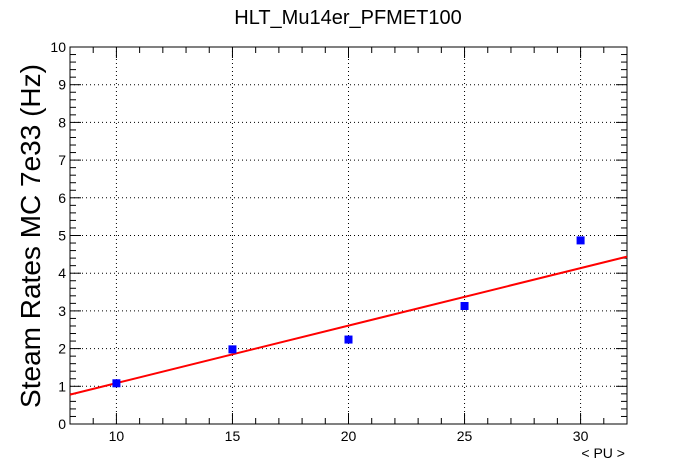  I want to click on x-tick-labels: 10 15 20 25 30, so click(349, 436).